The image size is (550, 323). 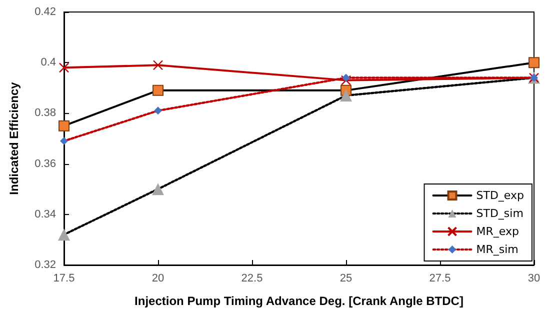 I want to click on y-tick-label: 0.34, so click(x=45, y=214).